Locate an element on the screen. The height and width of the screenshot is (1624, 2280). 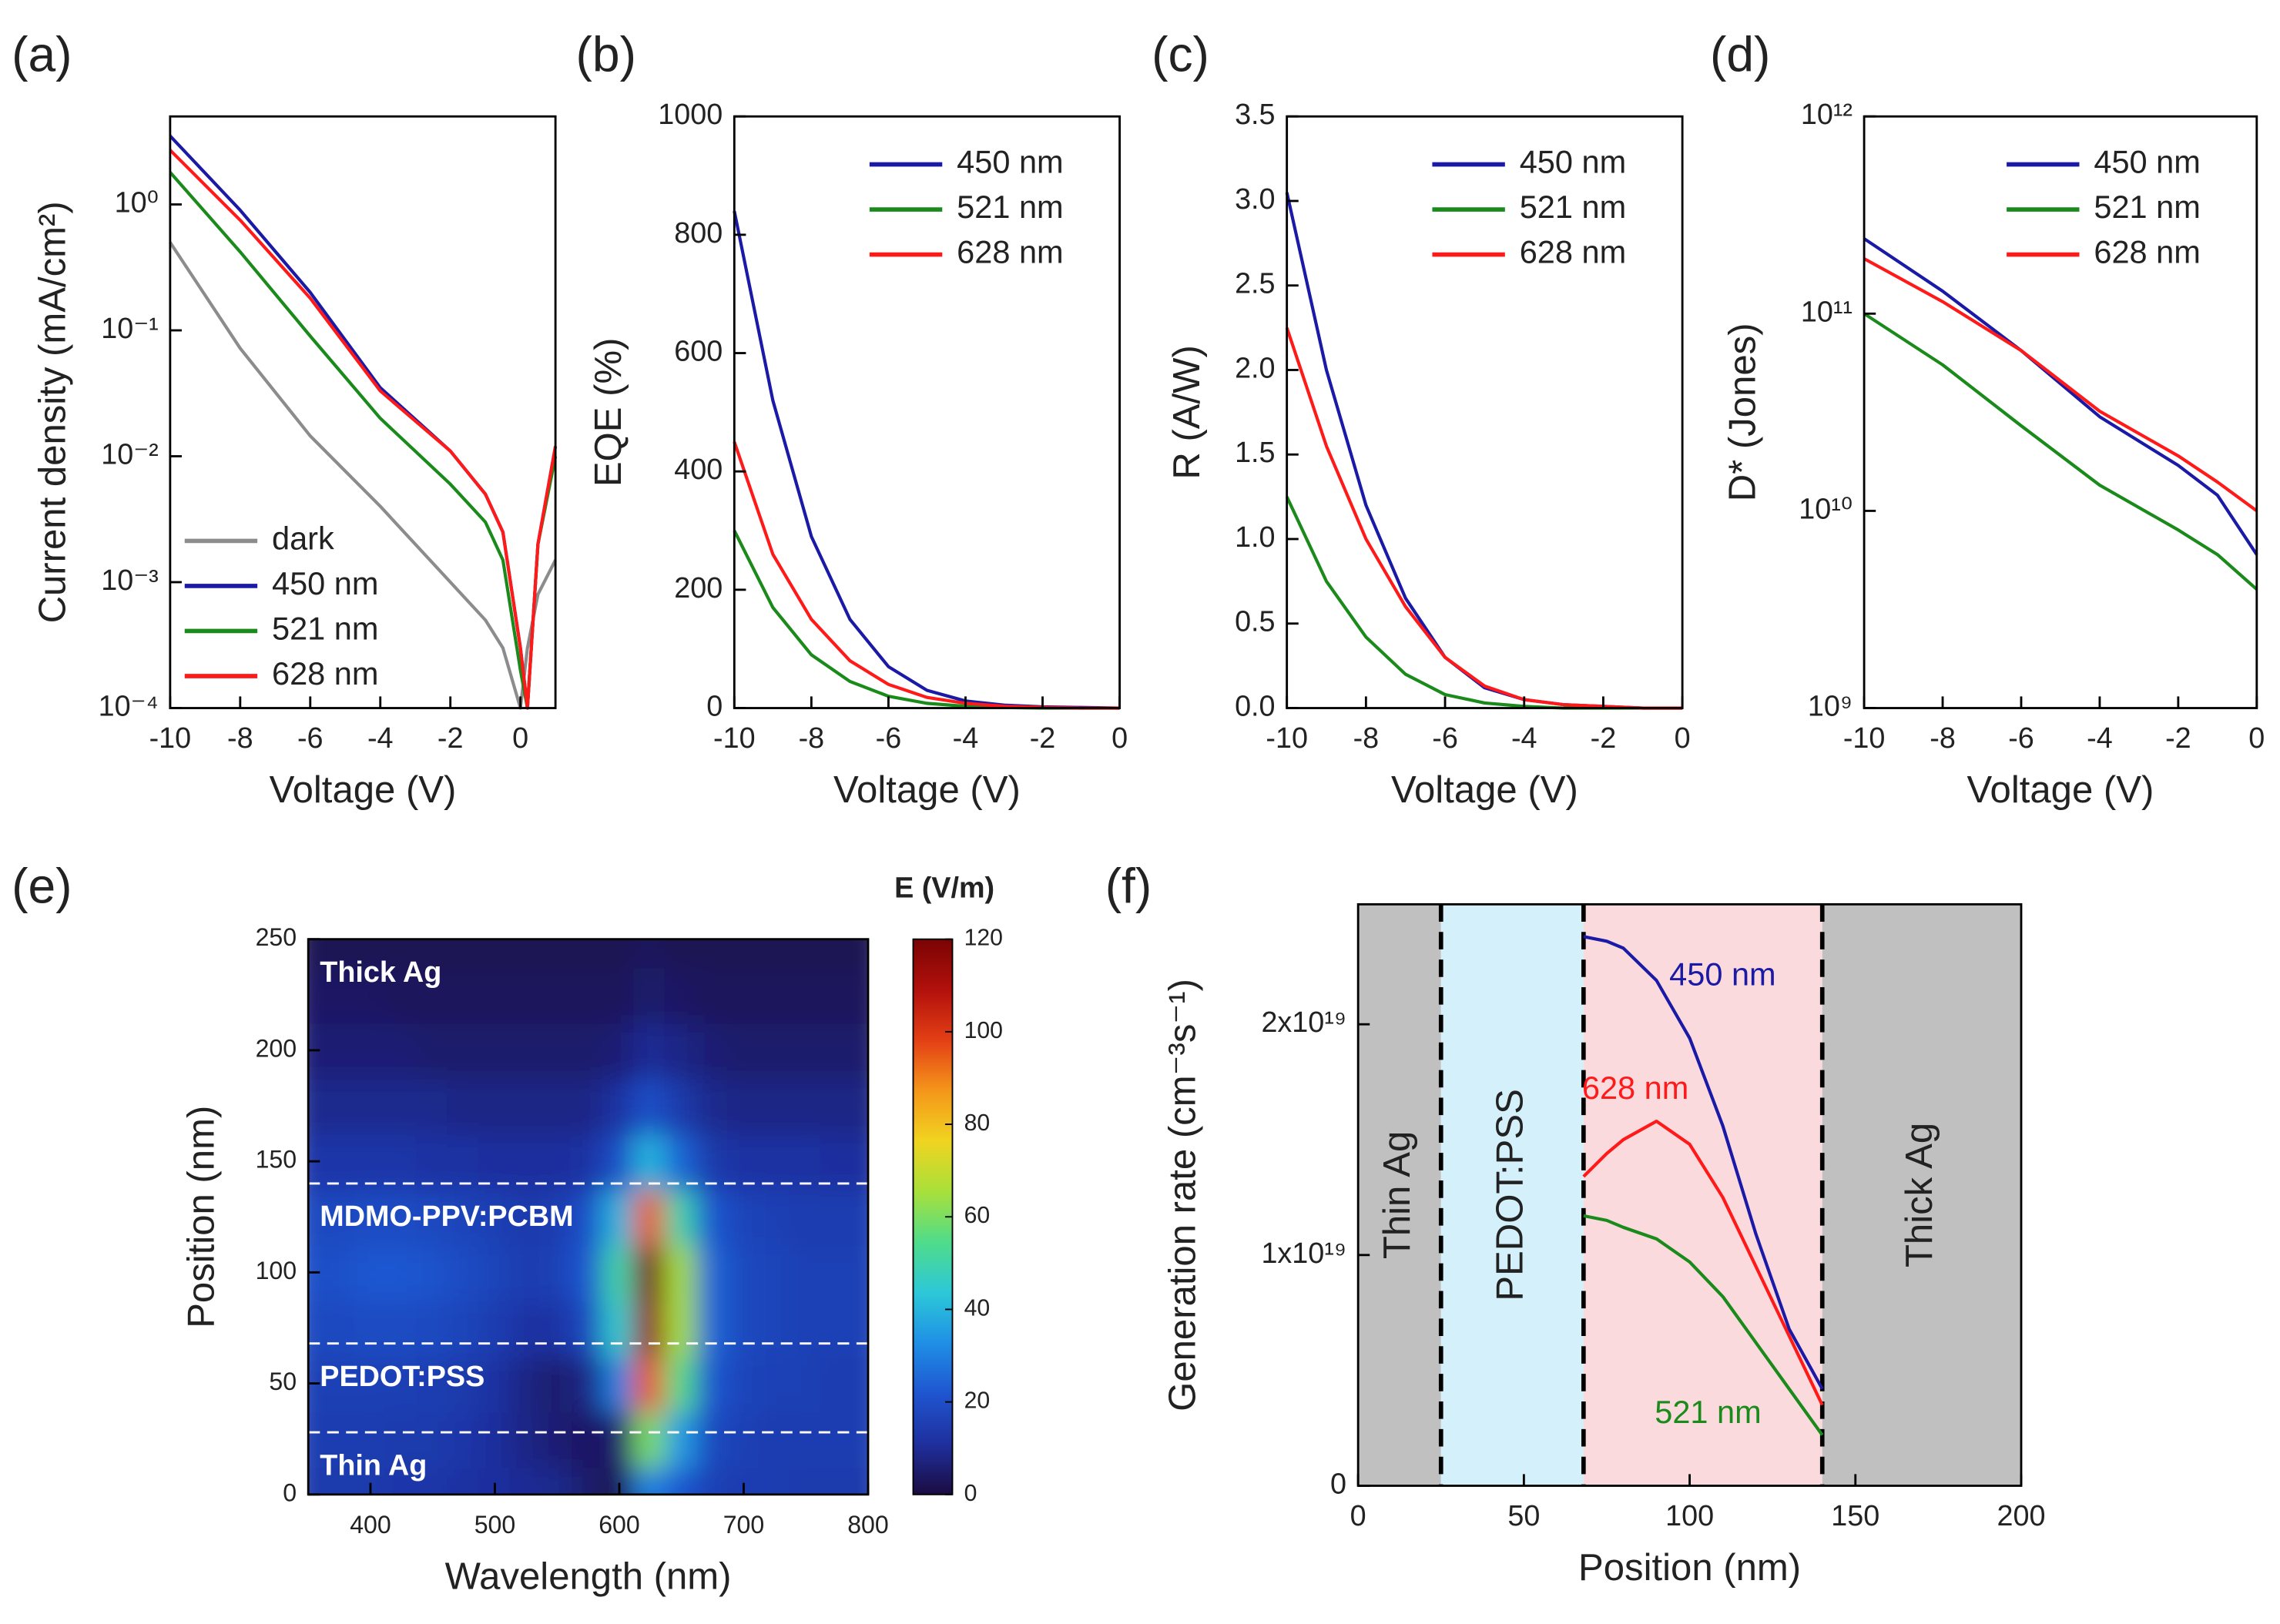
colorbar-label: E (V/m) is located at coordinates (944, 887).